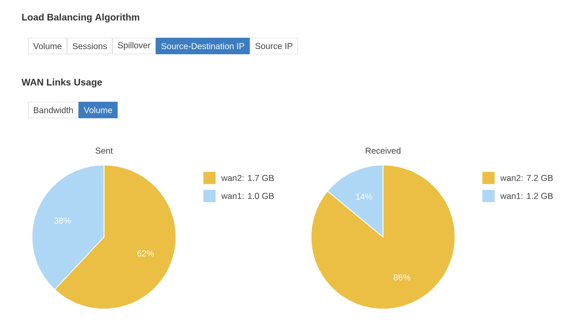  What do you see at coordinates (247, 178) in the screenshot?
I see `legend-label: wan2: 1.7 GB` at bounding box center [247, 178].